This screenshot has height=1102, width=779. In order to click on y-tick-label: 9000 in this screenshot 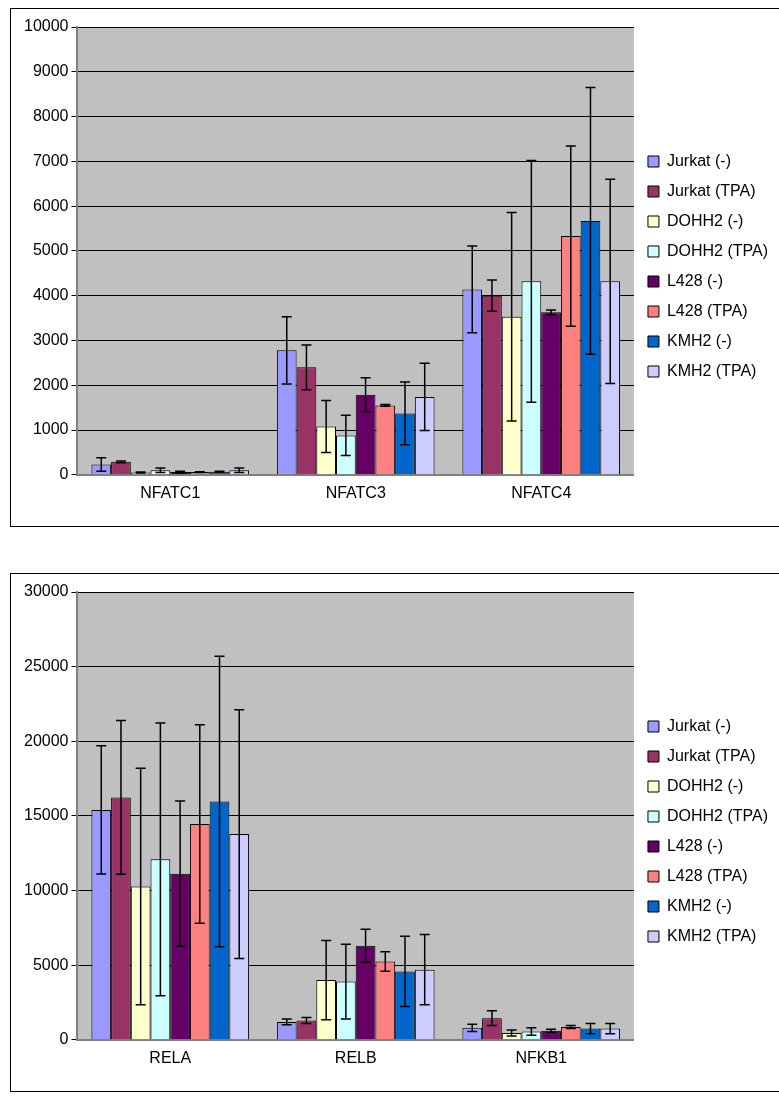, I will do `click(50, 71)`.